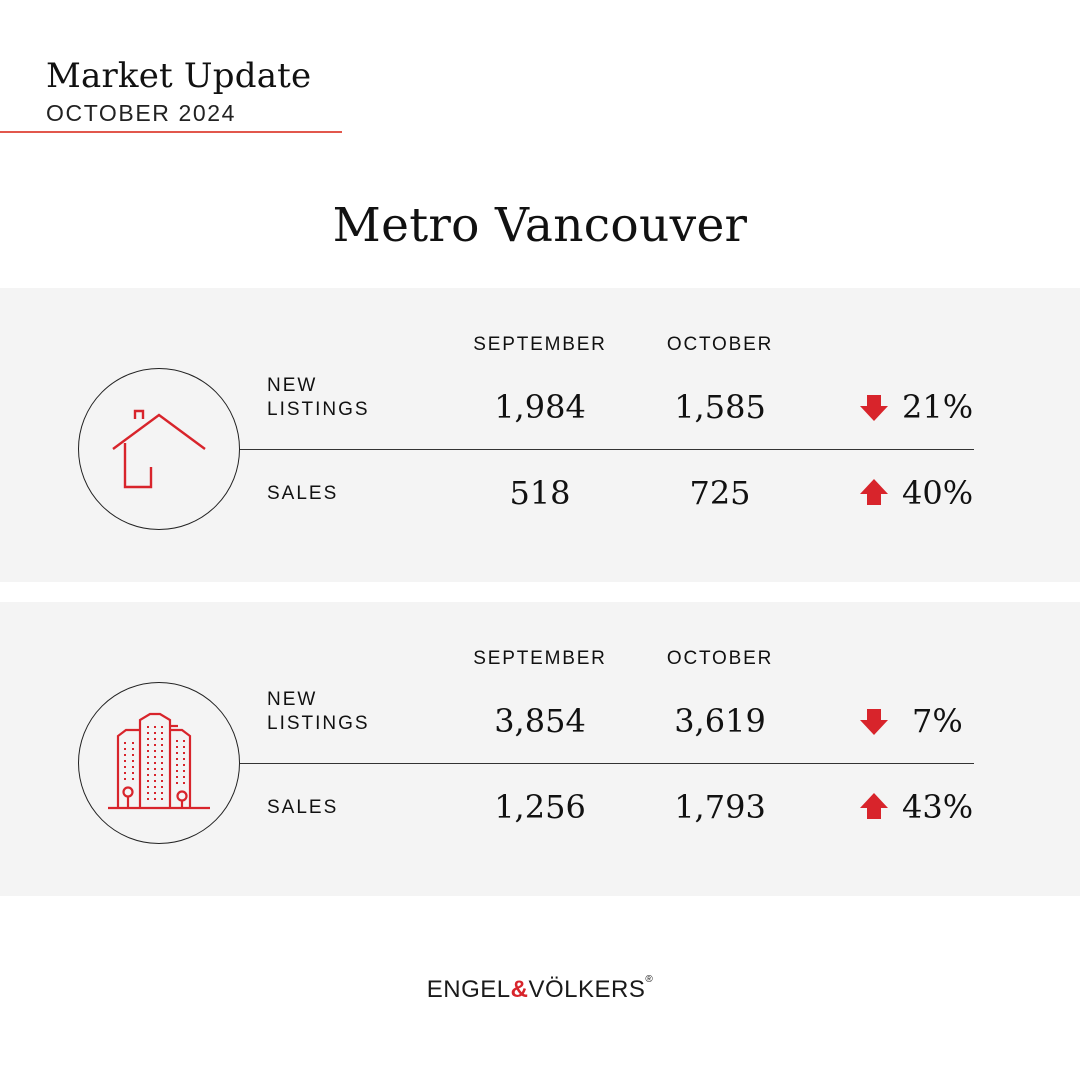 This screenshot has height=1080, width=1080. What do you see at coordinates (540, 407) in the screenshot?
I see `value-september-new-listings: 1,984` at bounding box center [540, 407].